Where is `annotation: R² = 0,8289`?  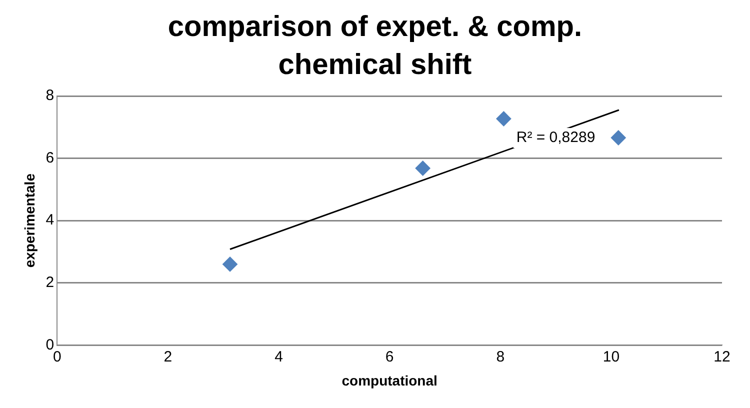
annotation: R² = 0,8289 is located at coordinates (556, 137).